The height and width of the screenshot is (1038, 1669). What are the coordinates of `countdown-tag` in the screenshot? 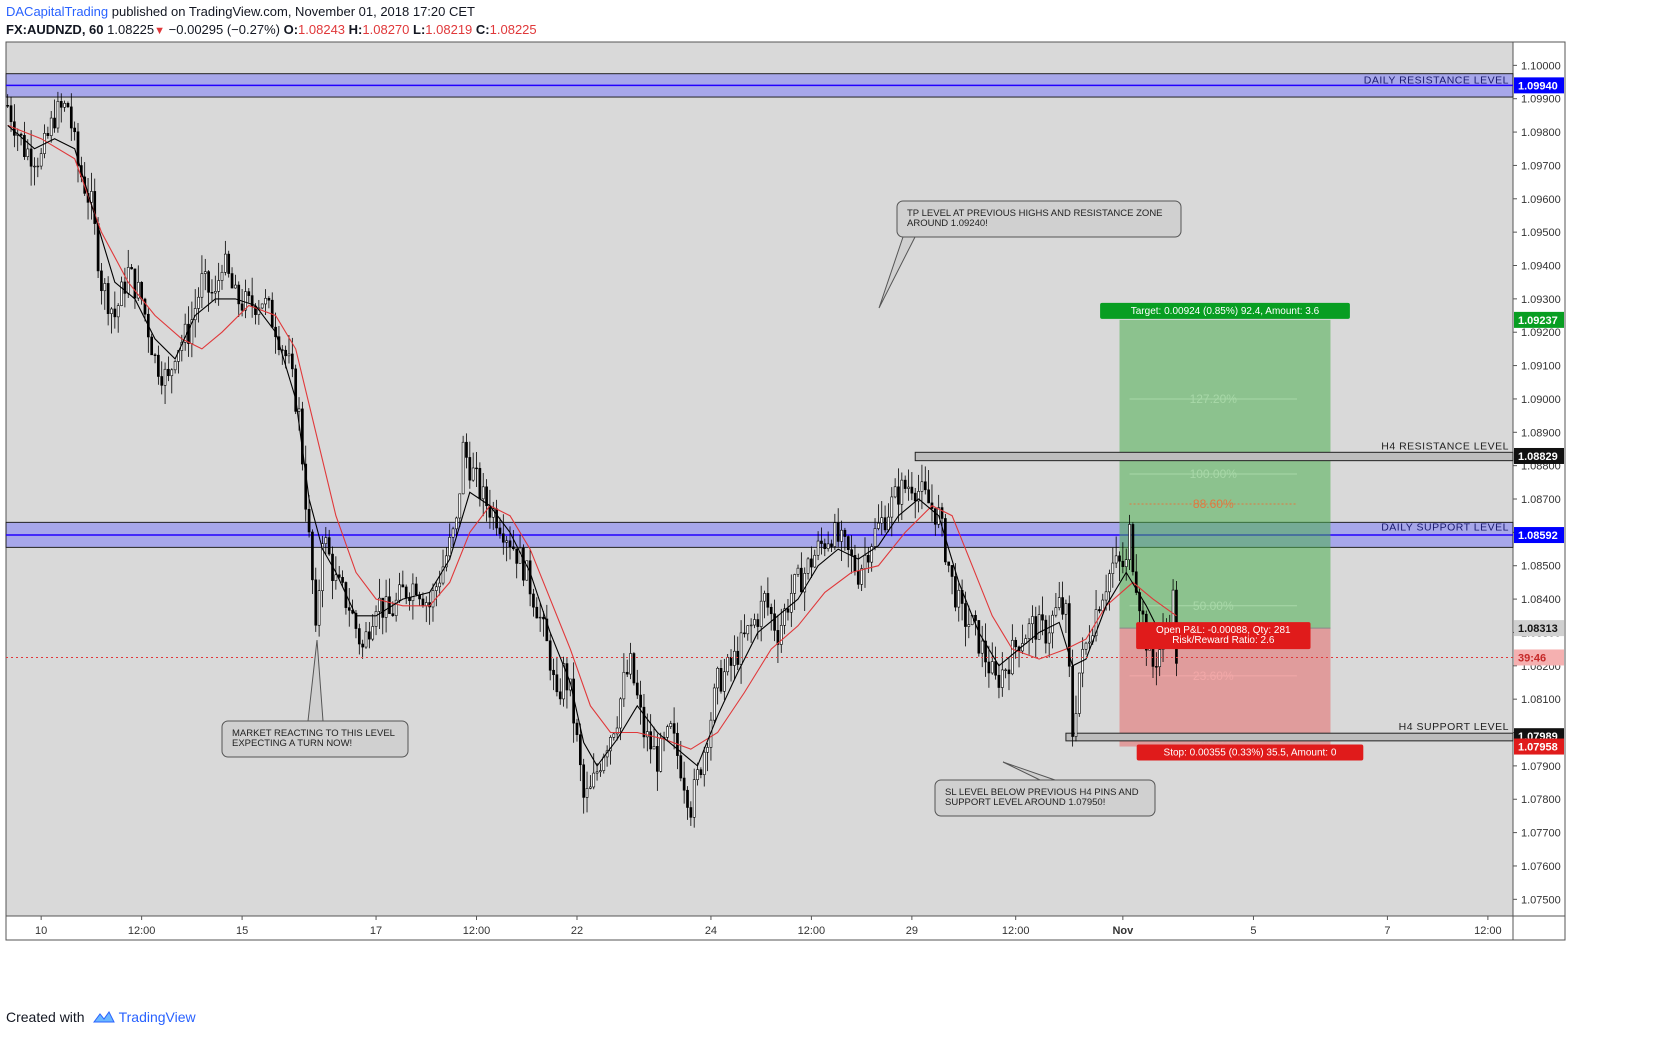 It's located at (1539, 657).